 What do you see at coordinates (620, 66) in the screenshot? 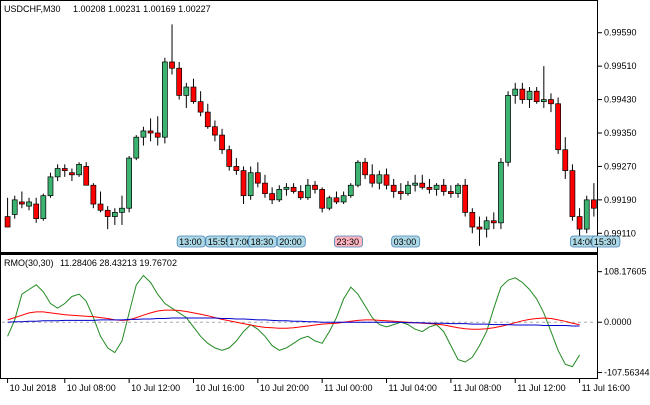
I see `price-tick-label: 0.99510` at bounding box center [620, 66].